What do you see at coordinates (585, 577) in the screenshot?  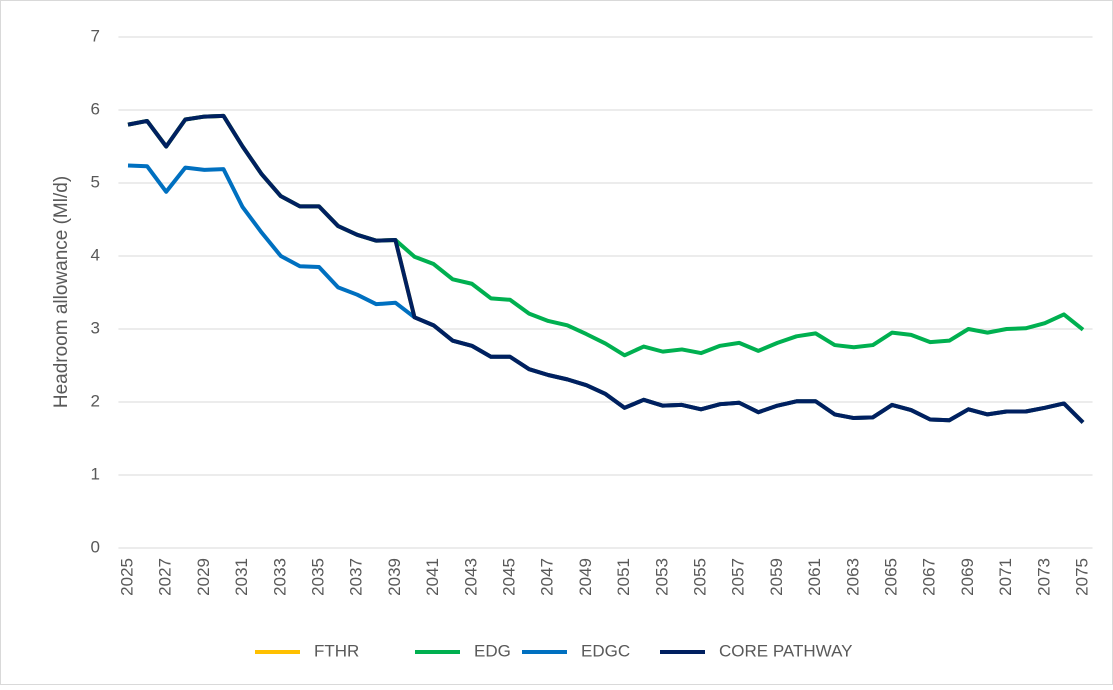 I see `x-tick-label: 2049` at bounding box center [585, 577].